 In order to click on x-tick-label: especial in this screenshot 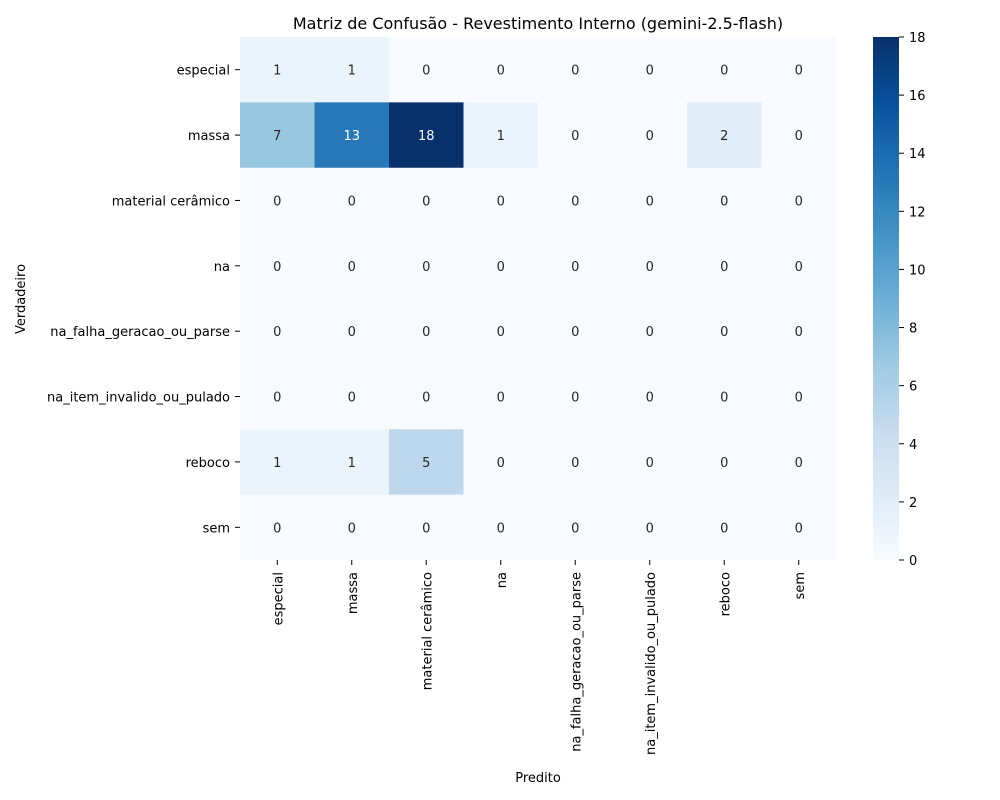, I will do `click(278, 598)`.